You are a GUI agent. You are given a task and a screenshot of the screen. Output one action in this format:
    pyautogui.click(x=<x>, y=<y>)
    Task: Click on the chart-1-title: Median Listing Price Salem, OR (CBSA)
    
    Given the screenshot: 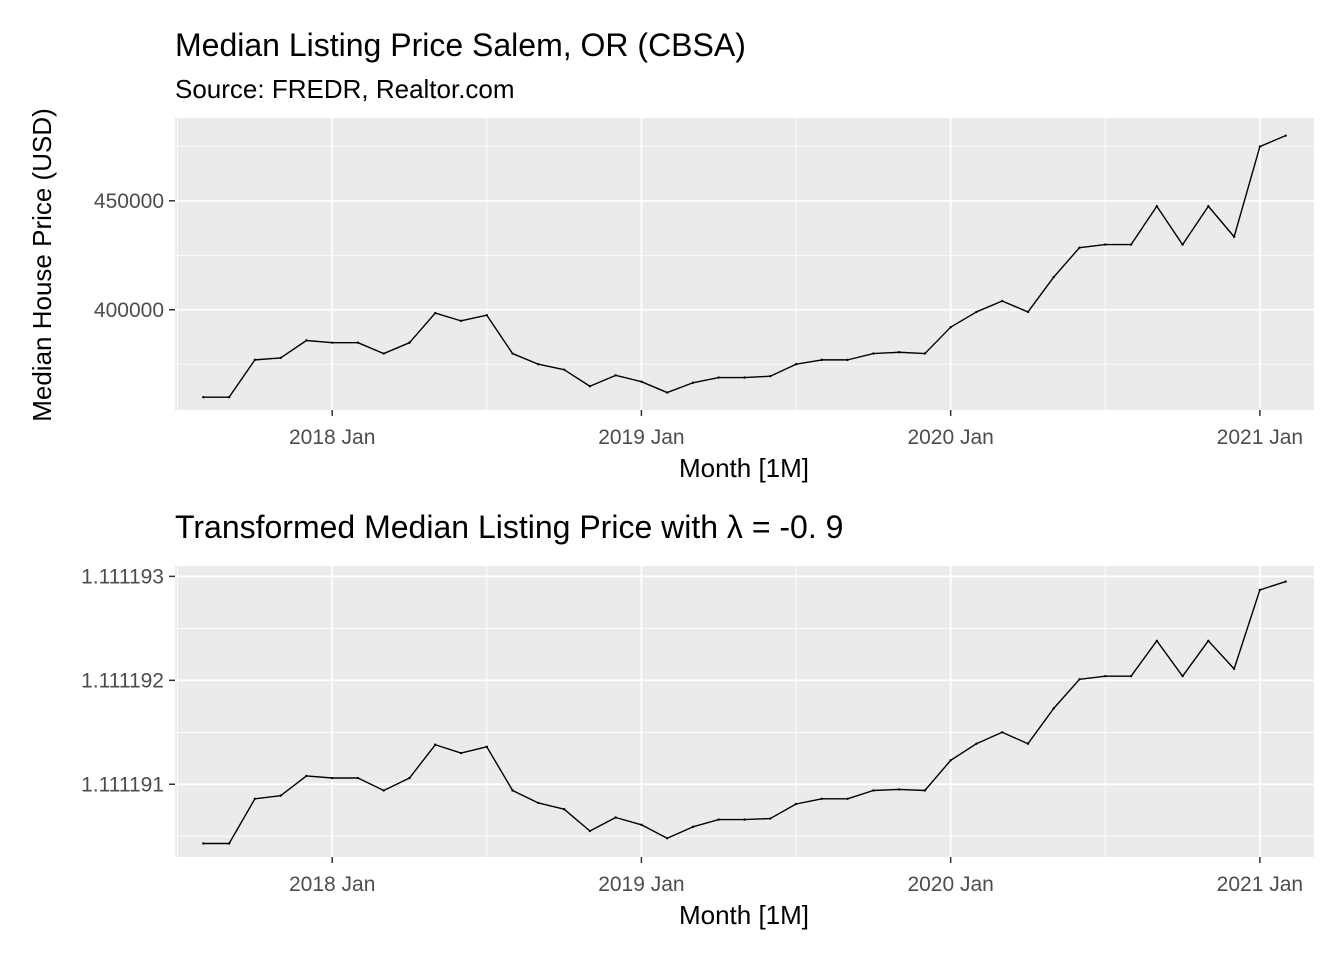 What is the action you would take?
    pyautogui.click(x=460, y=45)
    